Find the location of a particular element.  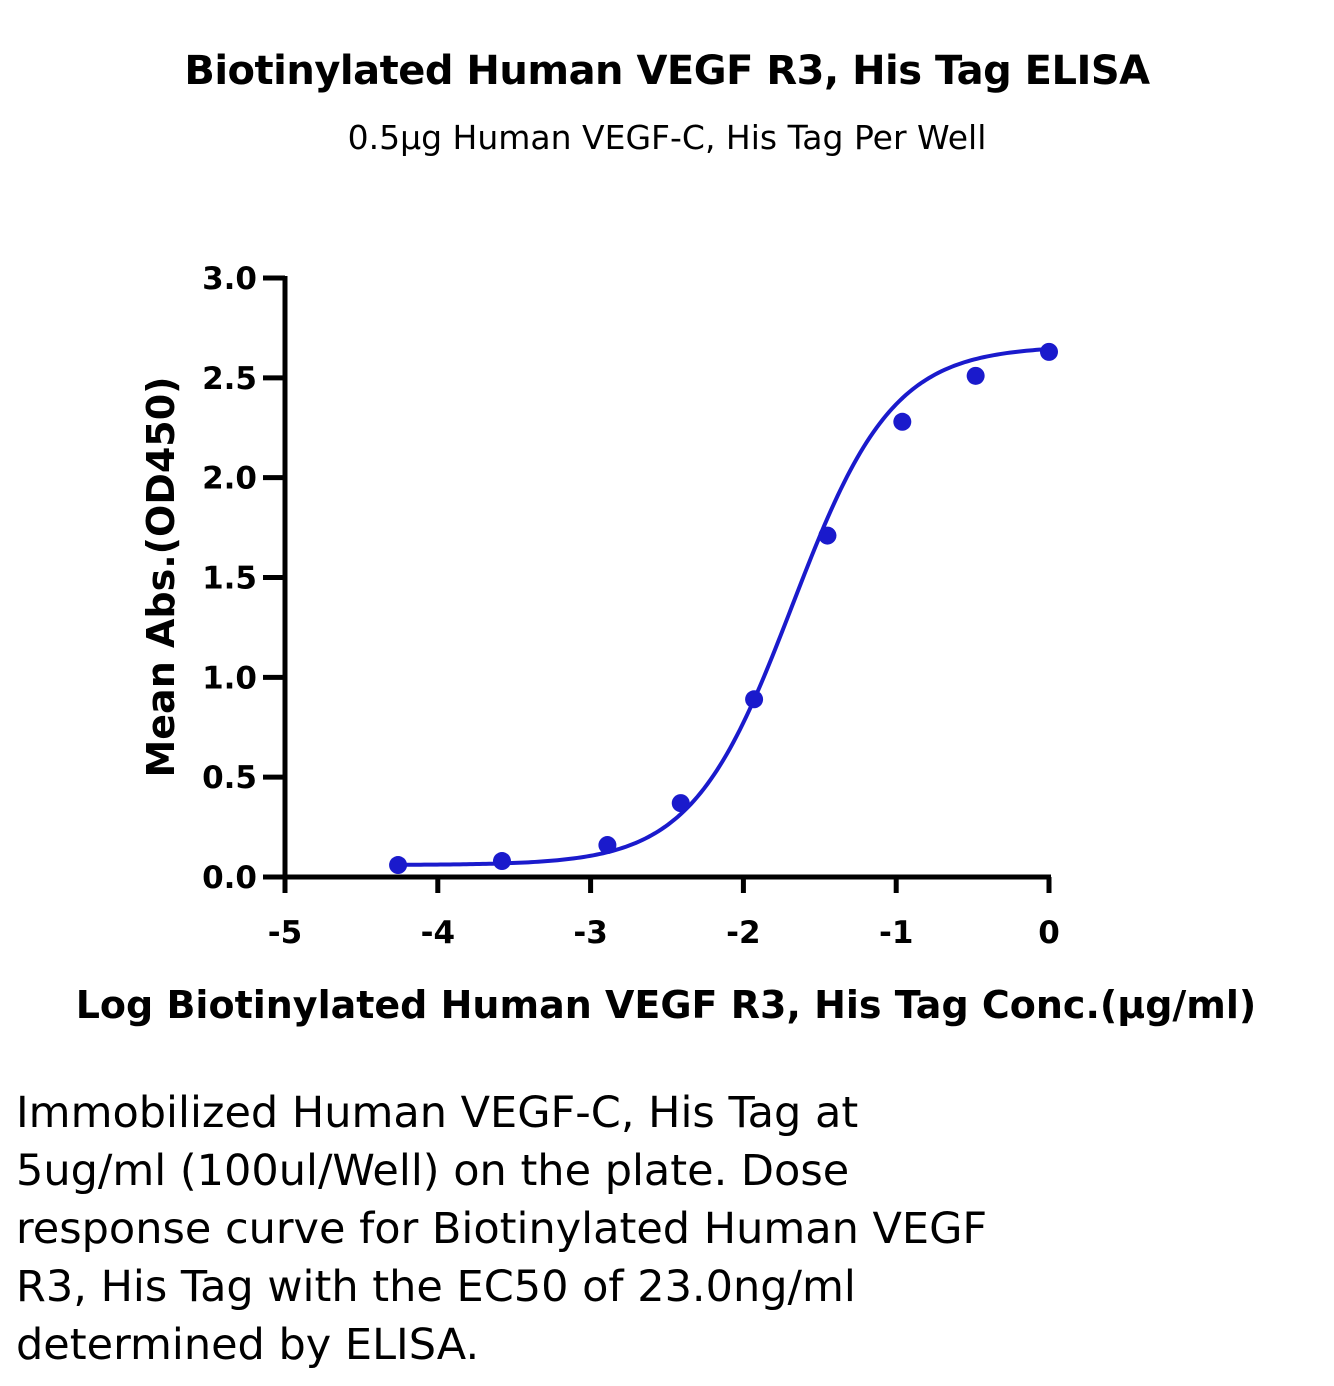

x-tick-label: -1 is located at coordinates (896, 933).